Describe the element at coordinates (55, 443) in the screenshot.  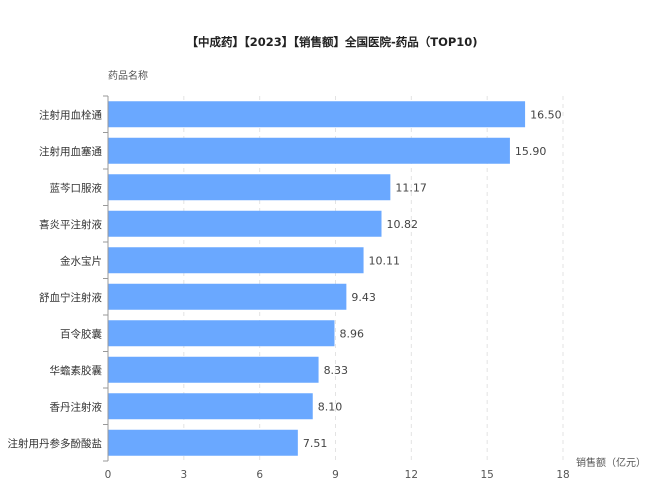
I see `category-label: 注射用丹参多酚酸盐` at that location.